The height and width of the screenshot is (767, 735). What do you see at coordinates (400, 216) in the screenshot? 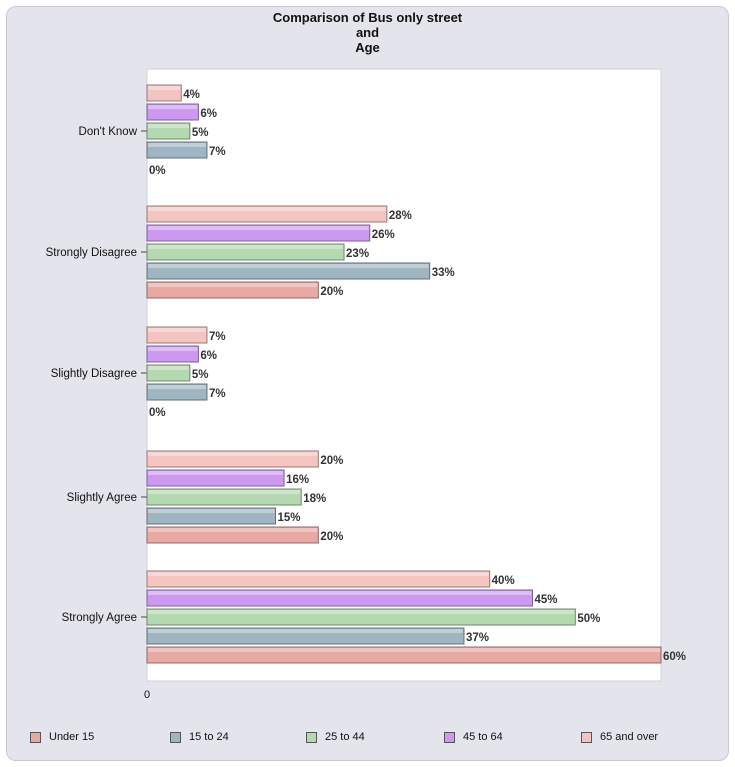
I see `data-label: 28%` at bounding box center [400, 216].